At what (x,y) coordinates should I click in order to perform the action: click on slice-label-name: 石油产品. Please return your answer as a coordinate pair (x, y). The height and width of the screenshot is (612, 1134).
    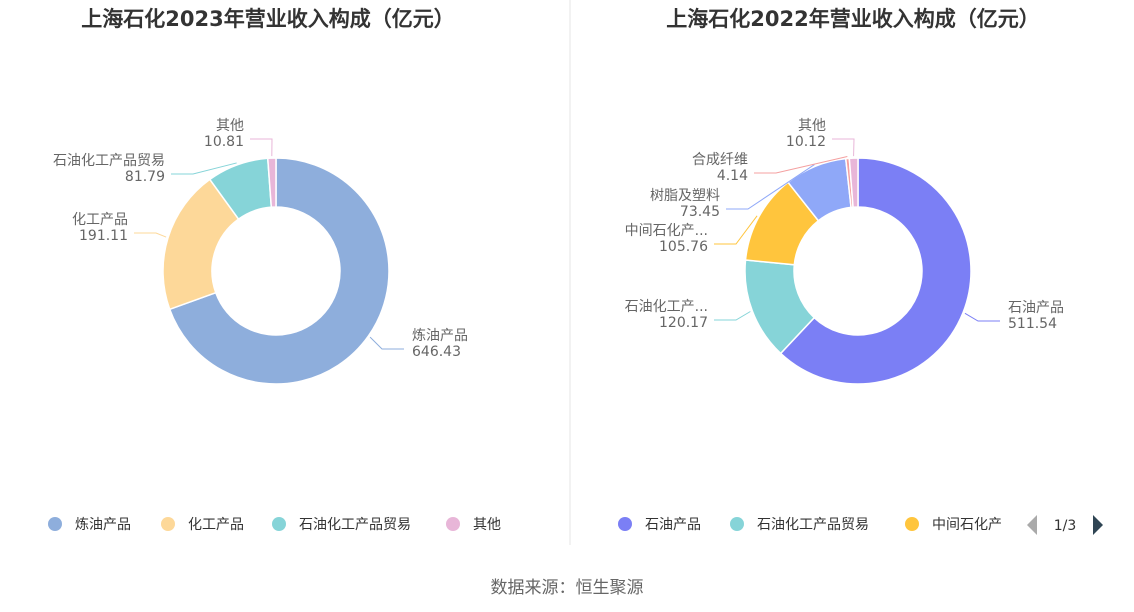
    Looking at the image, I should click on (1036, 308).